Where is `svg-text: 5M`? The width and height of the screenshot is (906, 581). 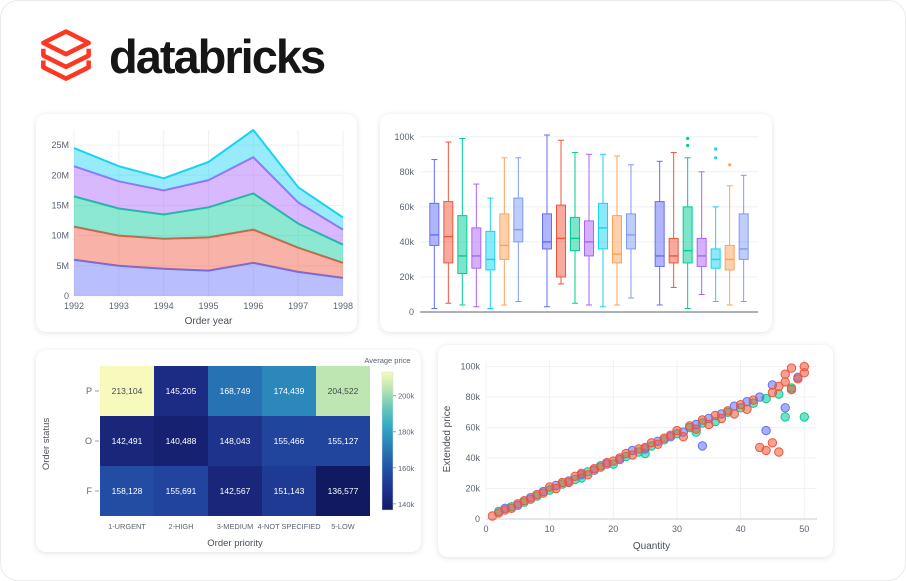
svg-text: 5M is located at coordinates (62, 266).